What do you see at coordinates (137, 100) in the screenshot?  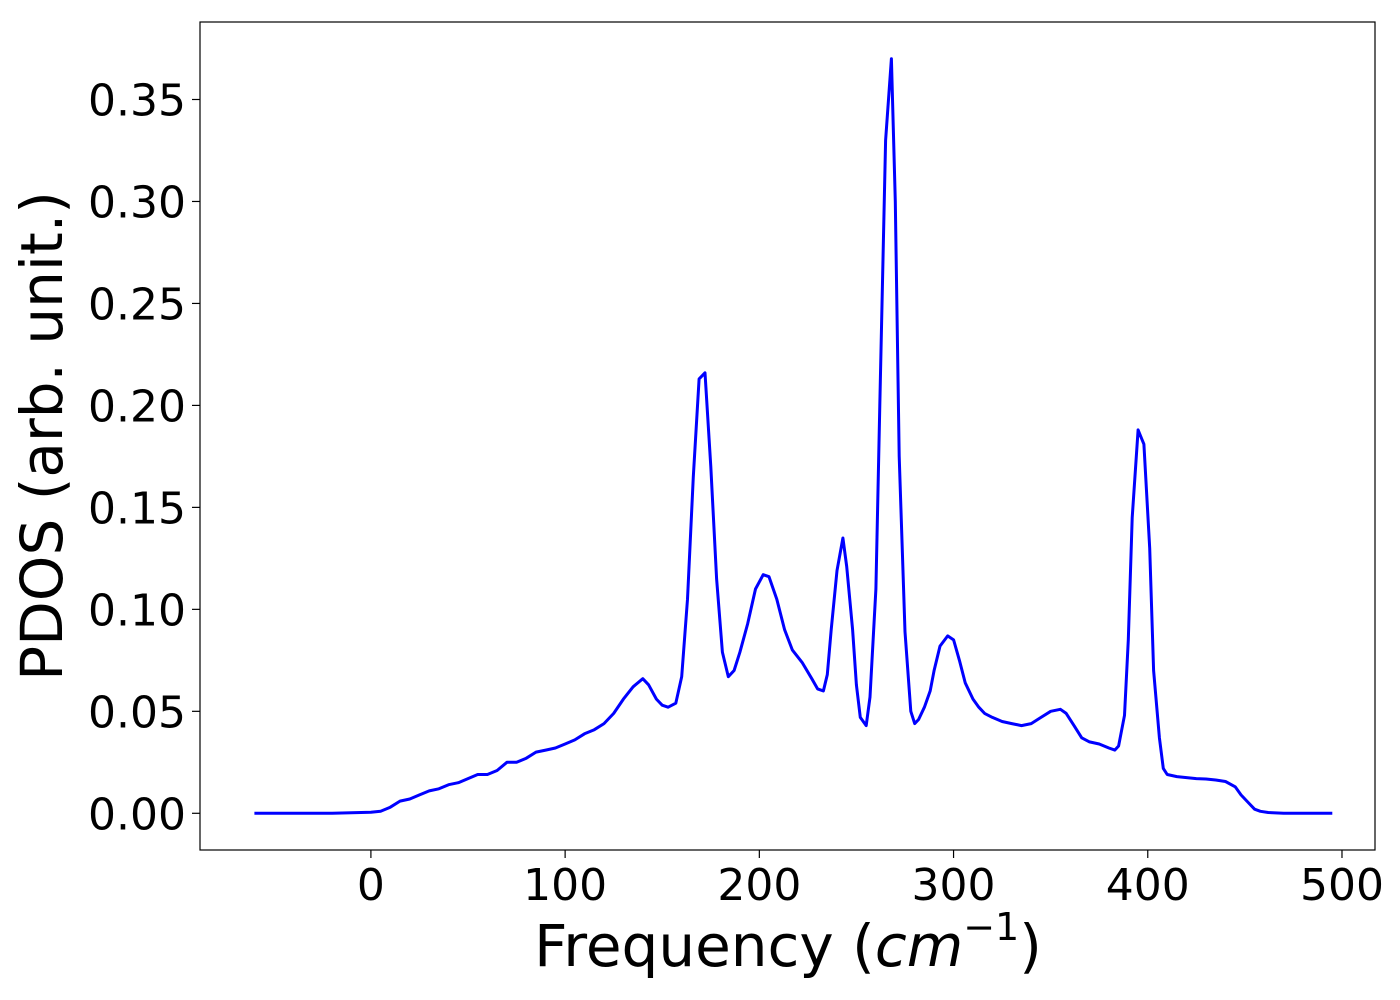 I see `y-tick-label: 0.35` at bounding box center [137, 100].